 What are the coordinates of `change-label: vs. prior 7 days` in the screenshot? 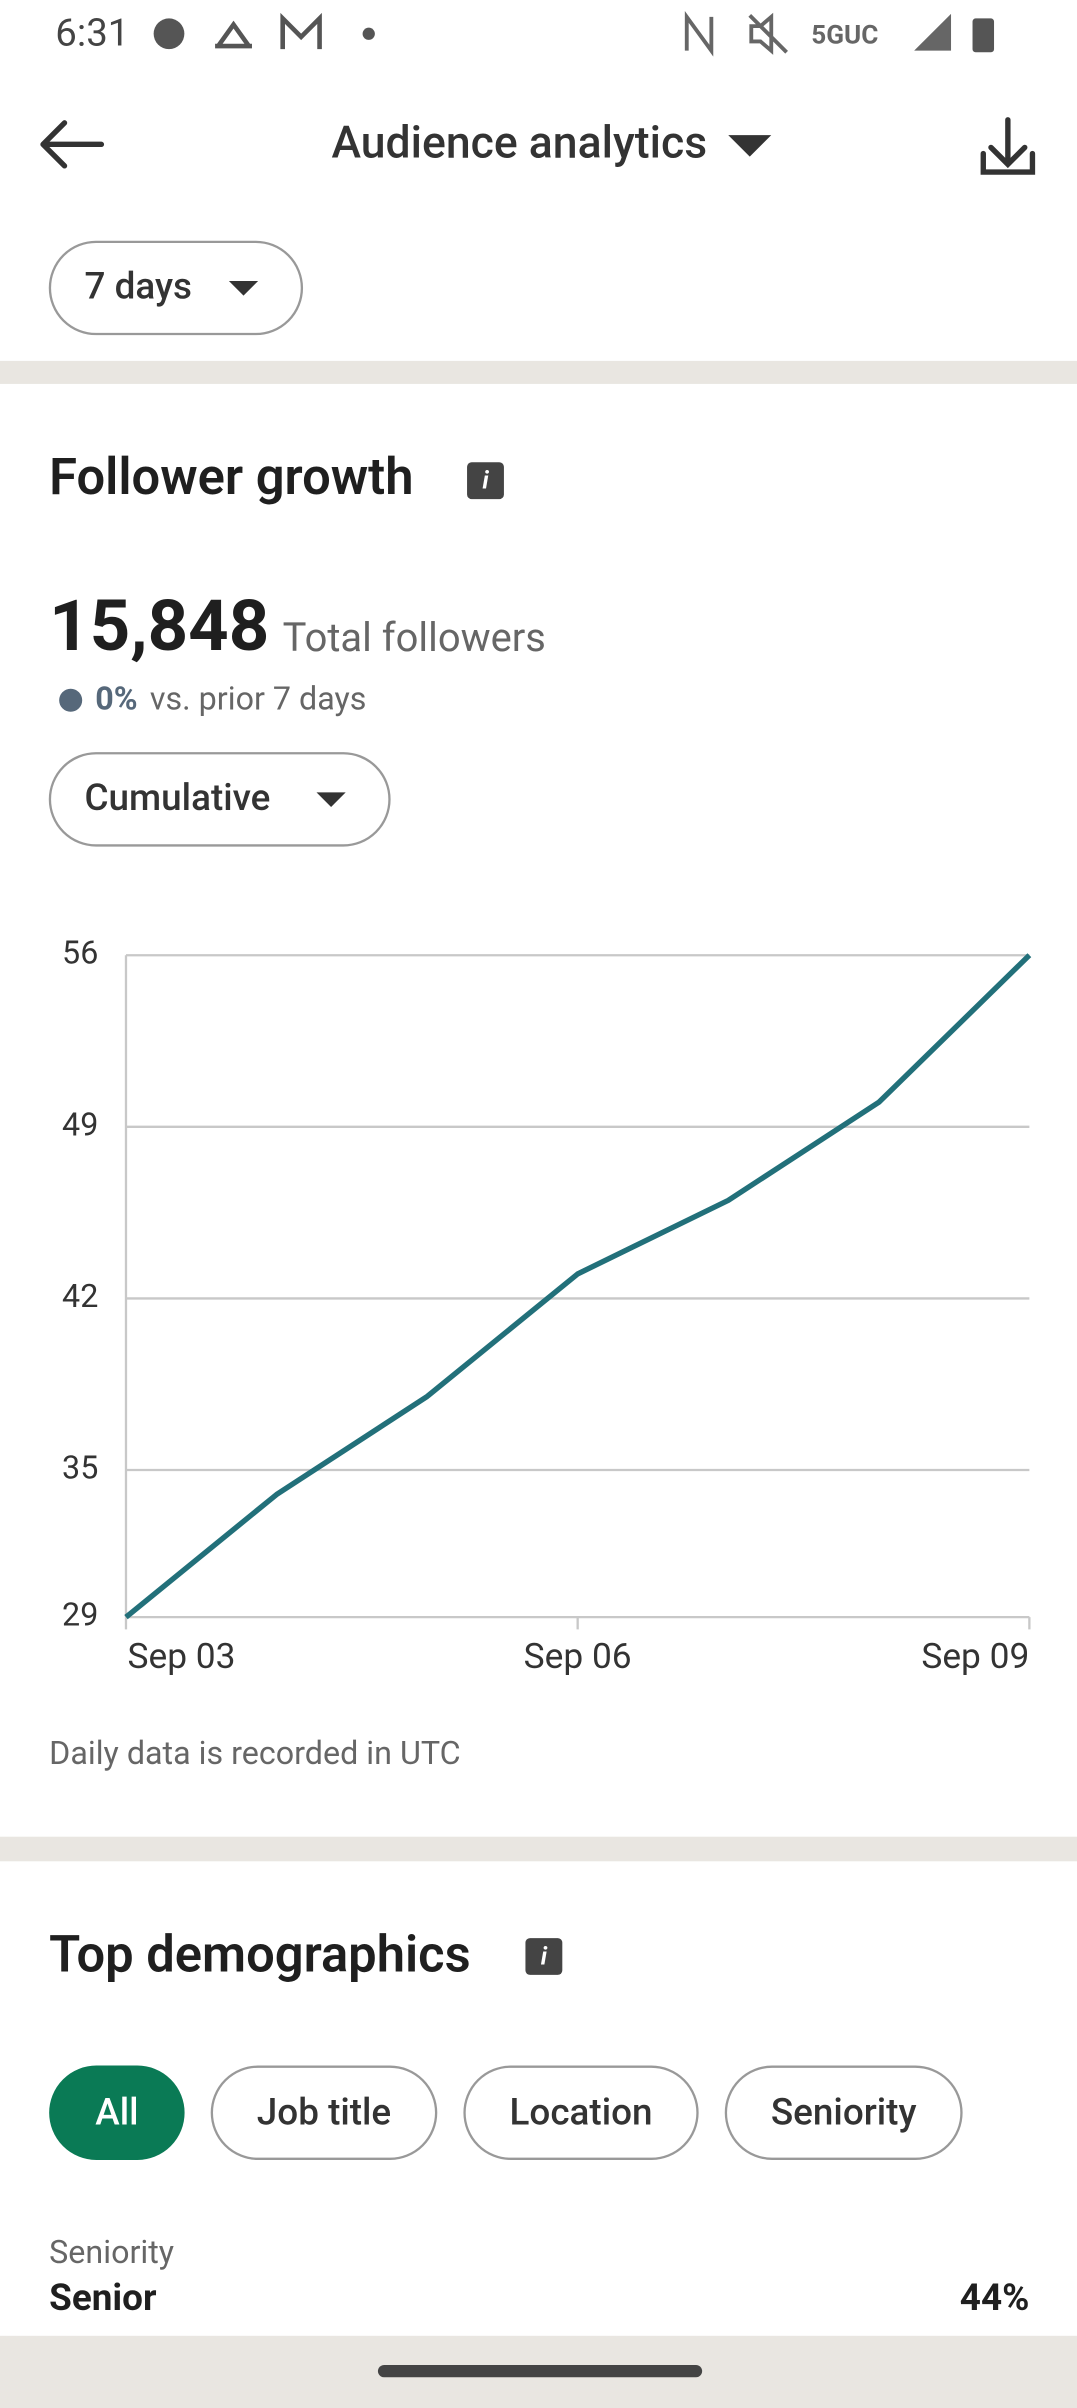 It's located at (258, 698).